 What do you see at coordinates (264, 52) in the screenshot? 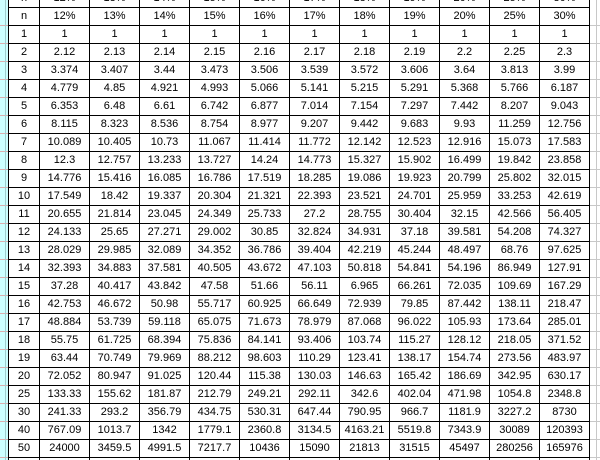
I see `factor-cell: 2.16` at bounding box center [264, 52].